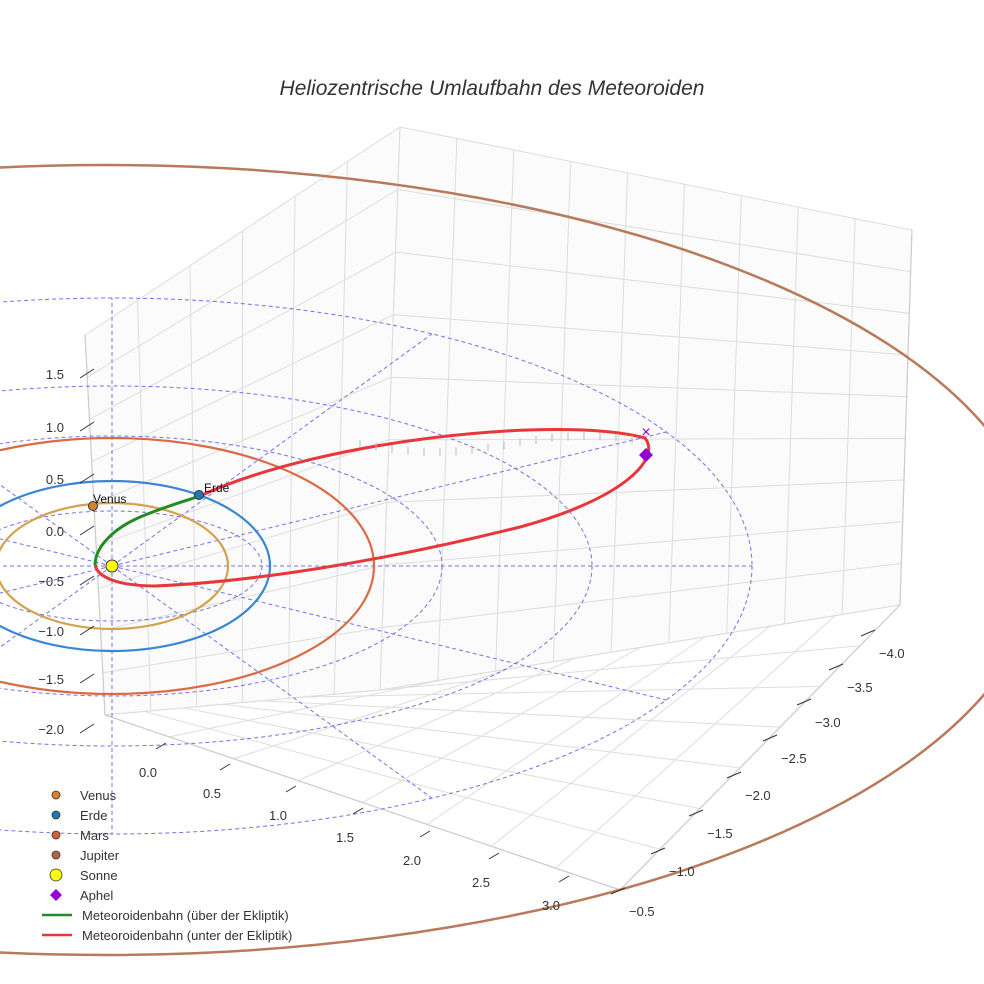 Image resolution: width=984 pixels, height=984 pixels. What do you see at coordinates (412, 860) in the screenshot?
I see `x-tick-label: 2.0` at bounding box center [412, 860].